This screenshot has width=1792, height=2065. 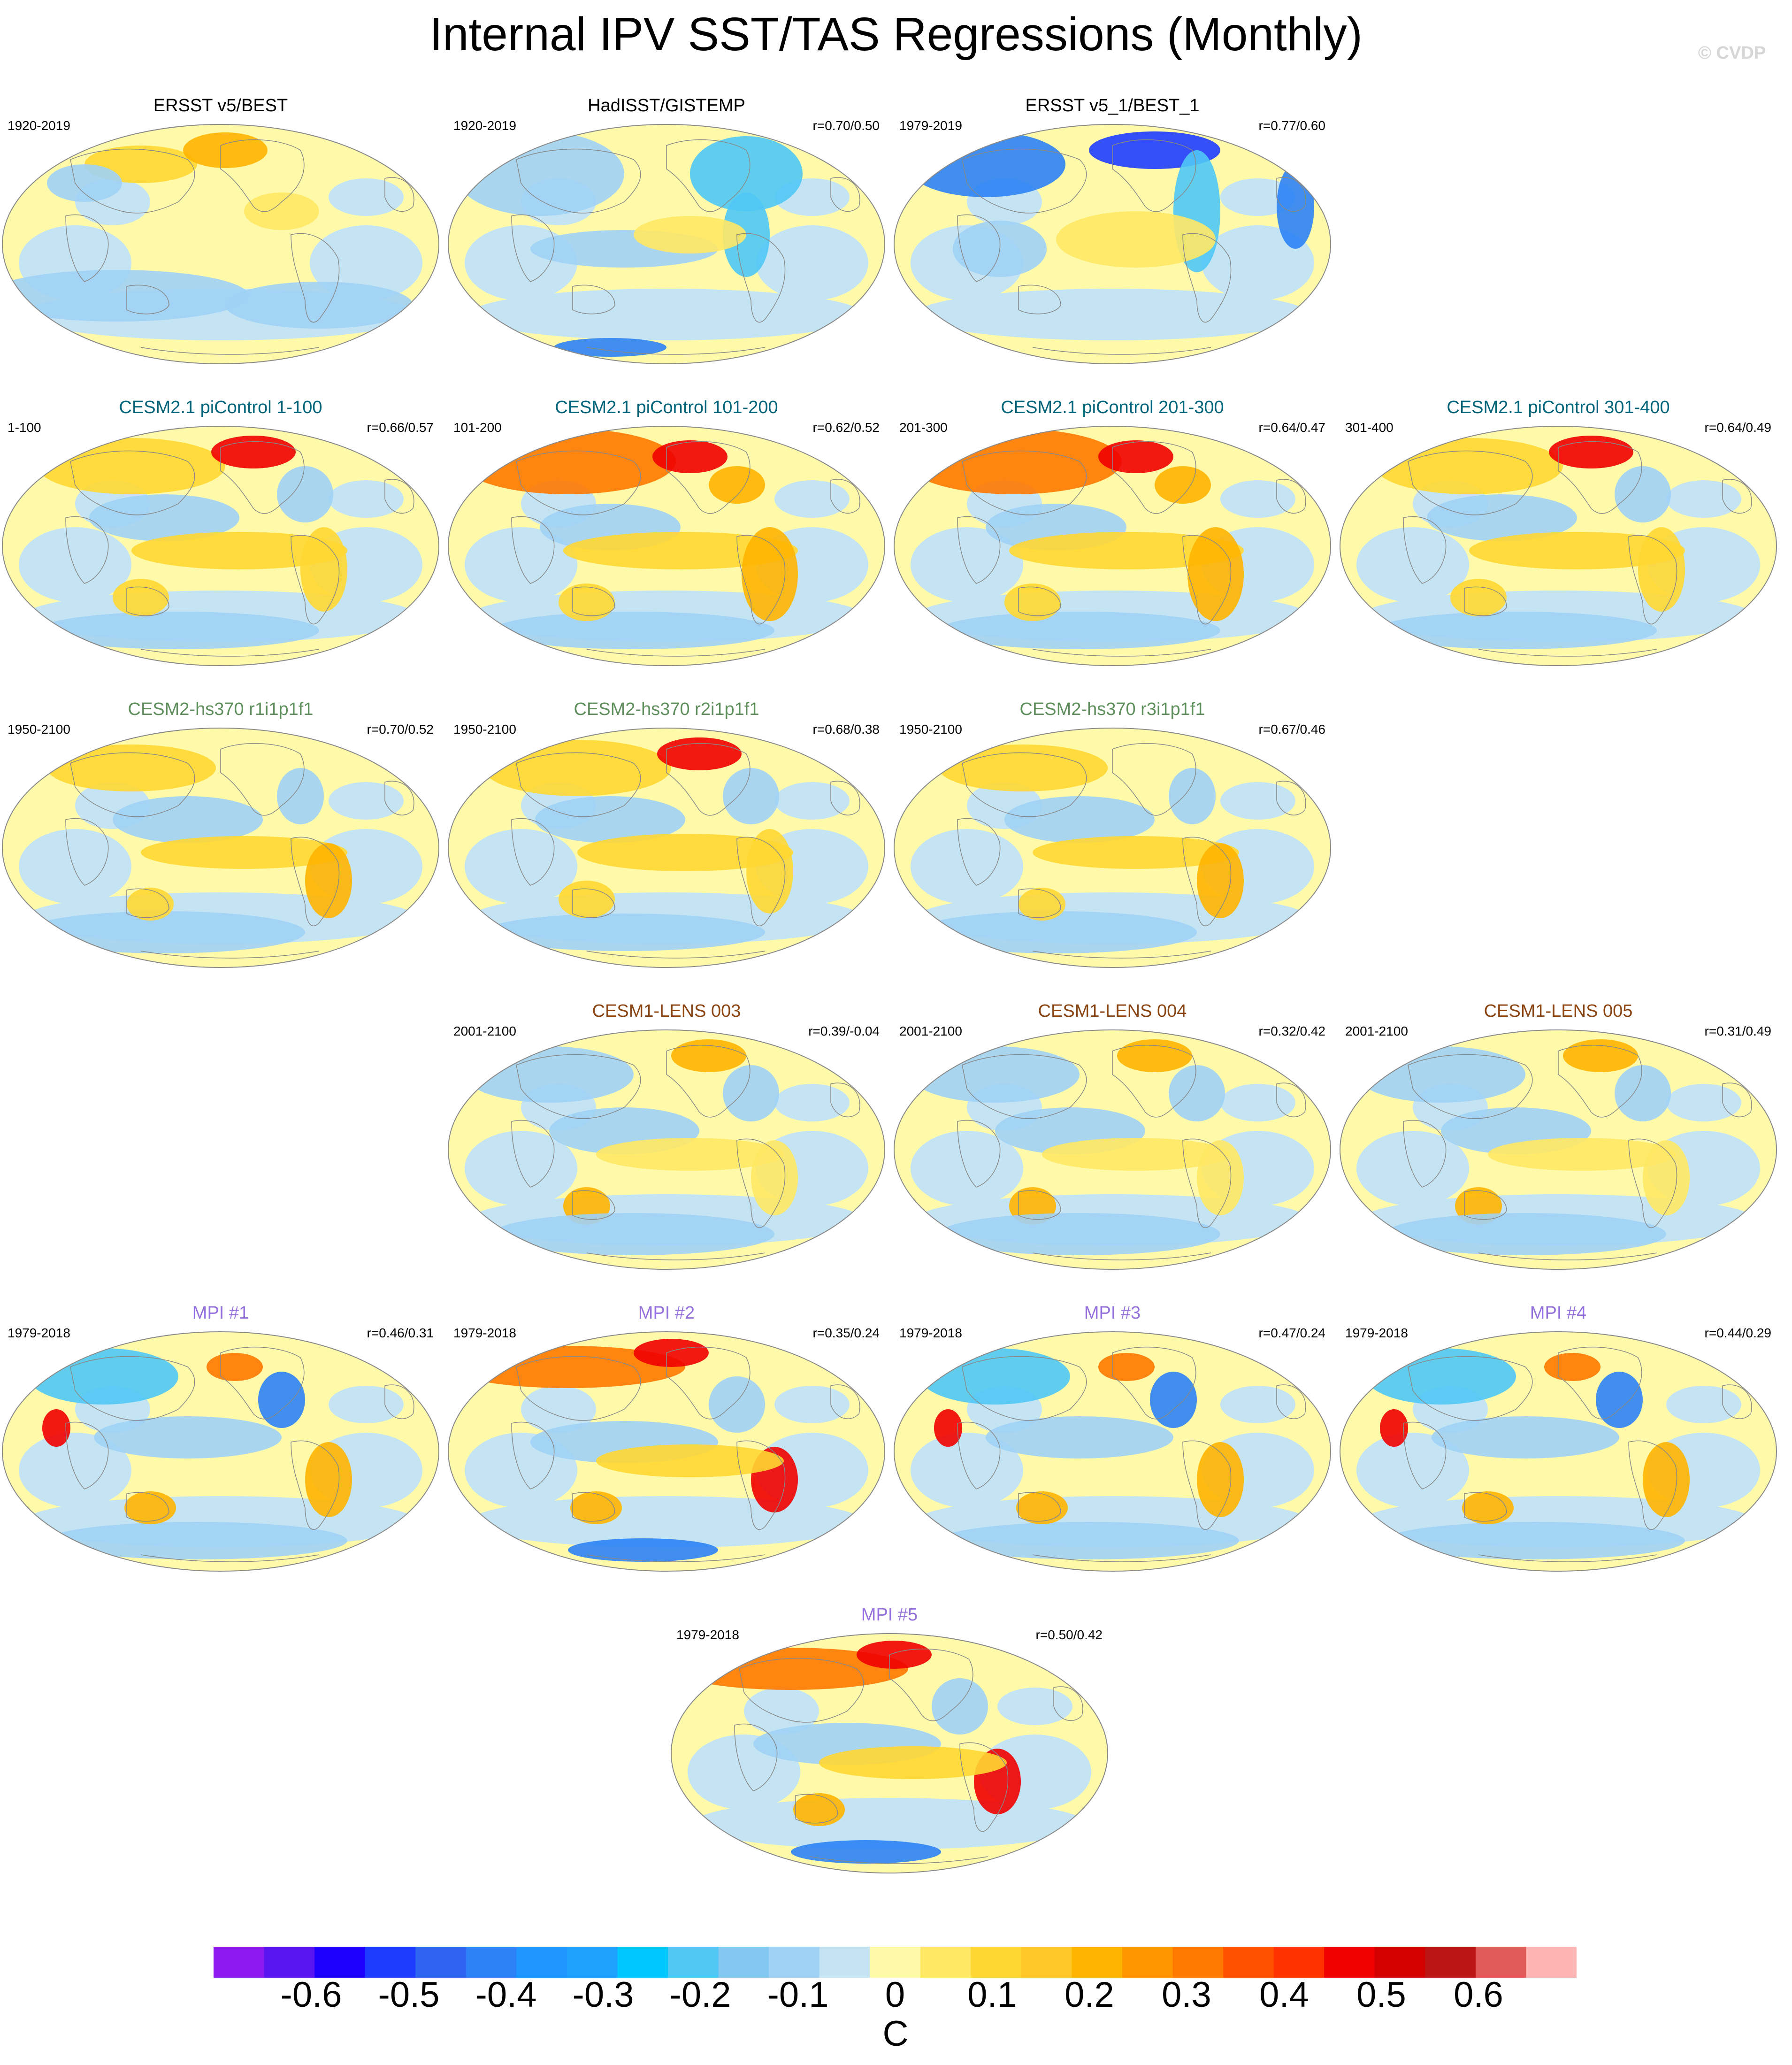 I want to click on colorbar-tick-label: -0.4, so click(x=506, y=1995).